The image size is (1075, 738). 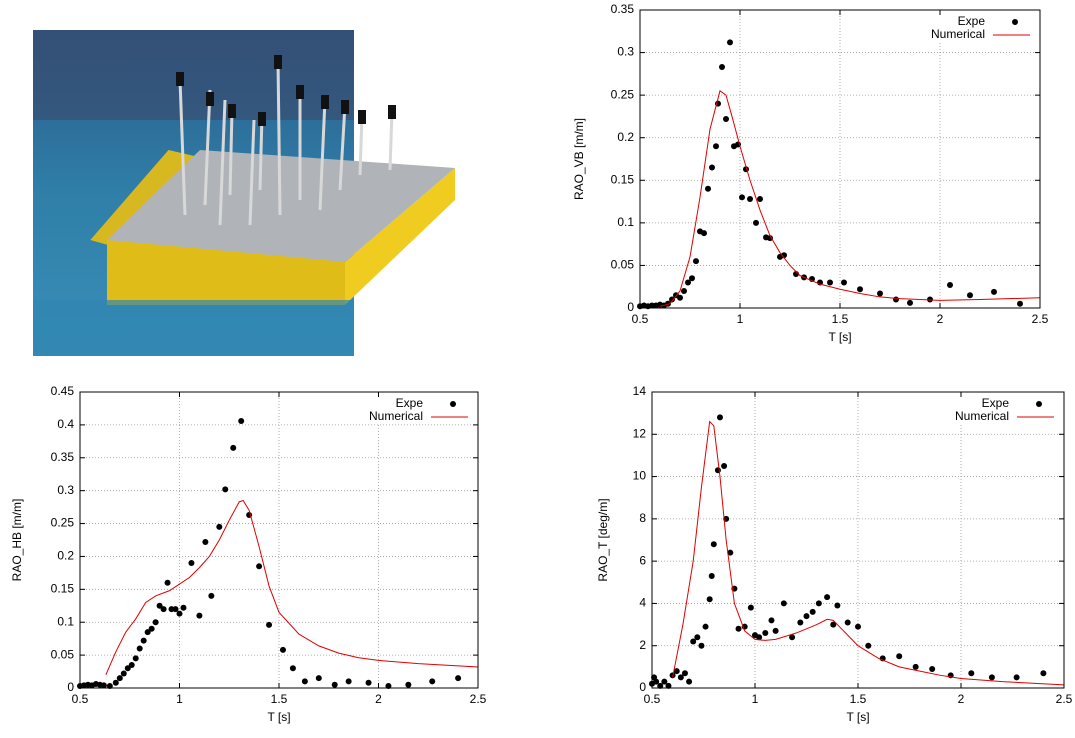 What do you see at coordinates (453, 404) in the screenshot?
I see `legend-marker` at bounding box center [453, 404].